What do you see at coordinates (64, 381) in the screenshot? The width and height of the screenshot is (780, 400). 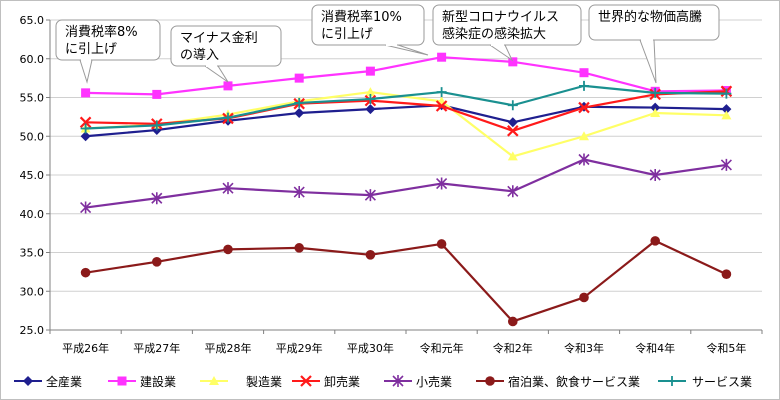 I see `legend-label: 全産業` at bounding box center [64, 381].